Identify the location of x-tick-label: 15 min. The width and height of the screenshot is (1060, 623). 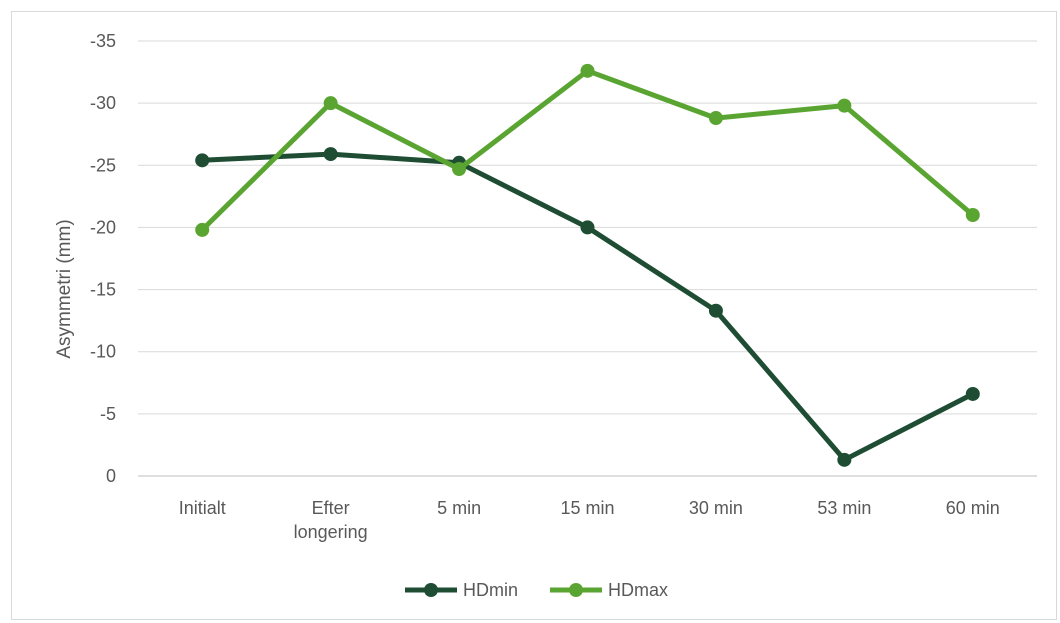
(587, 508).